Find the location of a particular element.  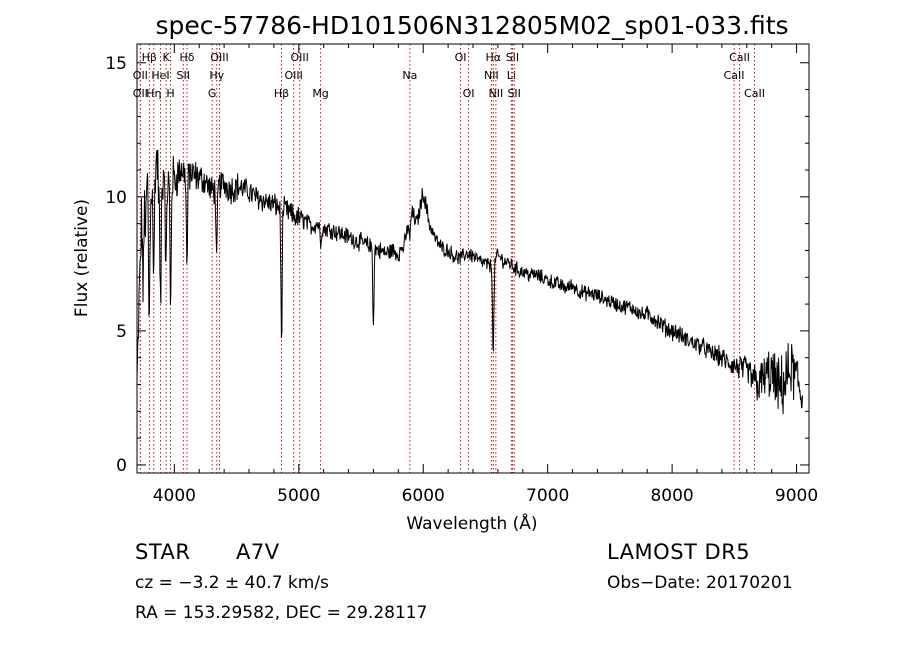

y-tick-label: 10 is located at coordinates (116, 198).